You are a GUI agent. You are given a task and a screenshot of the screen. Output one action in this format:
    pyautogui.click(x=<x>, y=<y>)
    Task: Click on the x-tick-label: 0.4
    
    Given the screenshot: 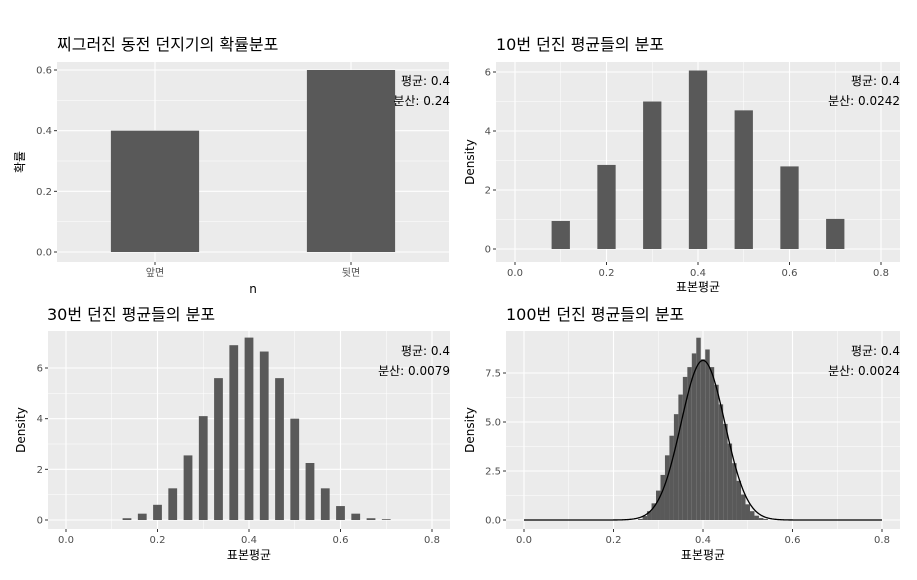 What is the action you would take?
    pyautogui.click(x=698, y=273)
    